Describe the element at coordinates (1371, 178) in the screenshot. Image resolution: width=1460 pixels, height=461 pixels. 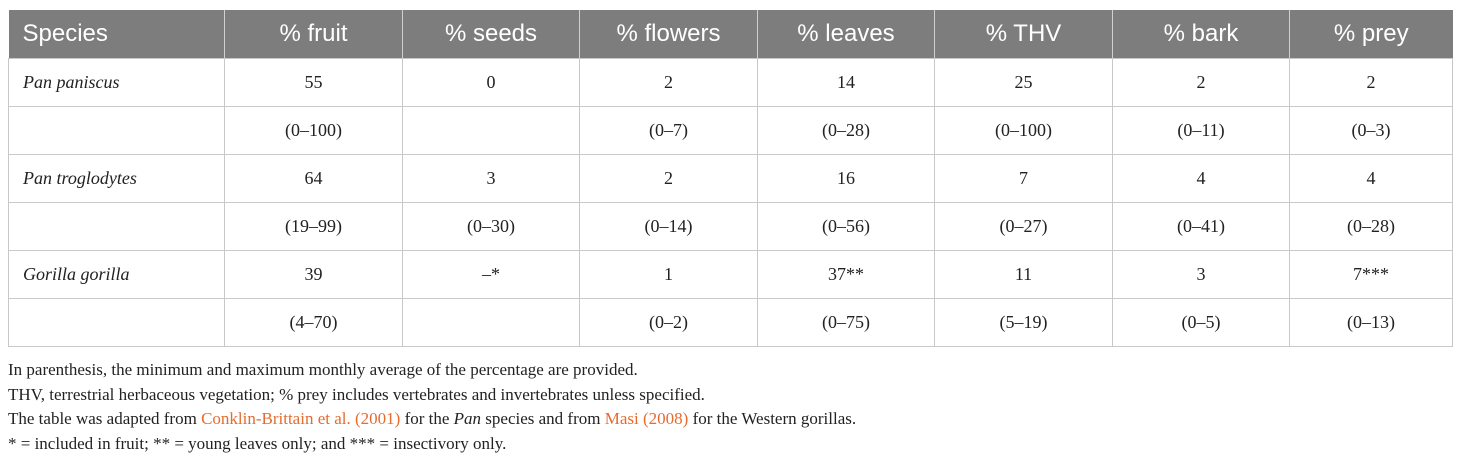
I see `prey-cell: 4` at that location.